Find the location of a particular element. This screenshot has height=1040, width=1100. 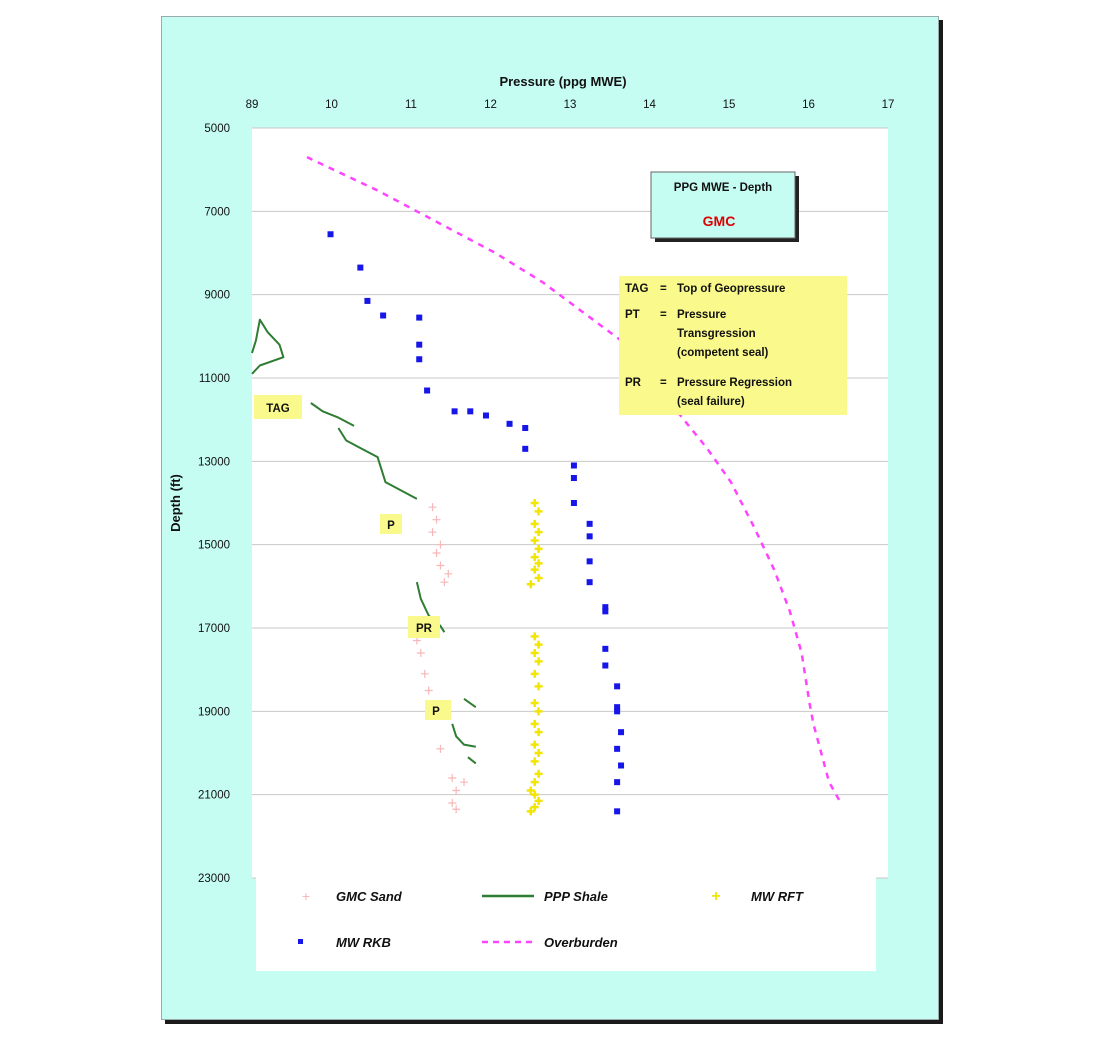

x-tick-label: 12 is located at coordinates (490, 105).